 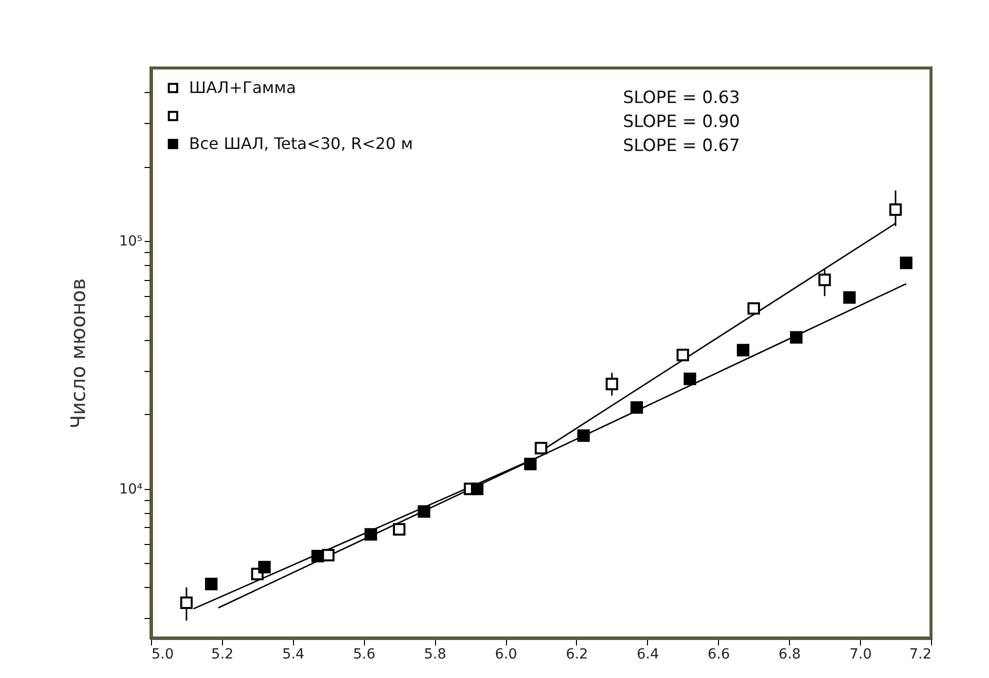 What do you see at coordinates (130, 242) in the screenshot?
I see `y-tick-label: 10⁵` at bounding box center [130, 242].